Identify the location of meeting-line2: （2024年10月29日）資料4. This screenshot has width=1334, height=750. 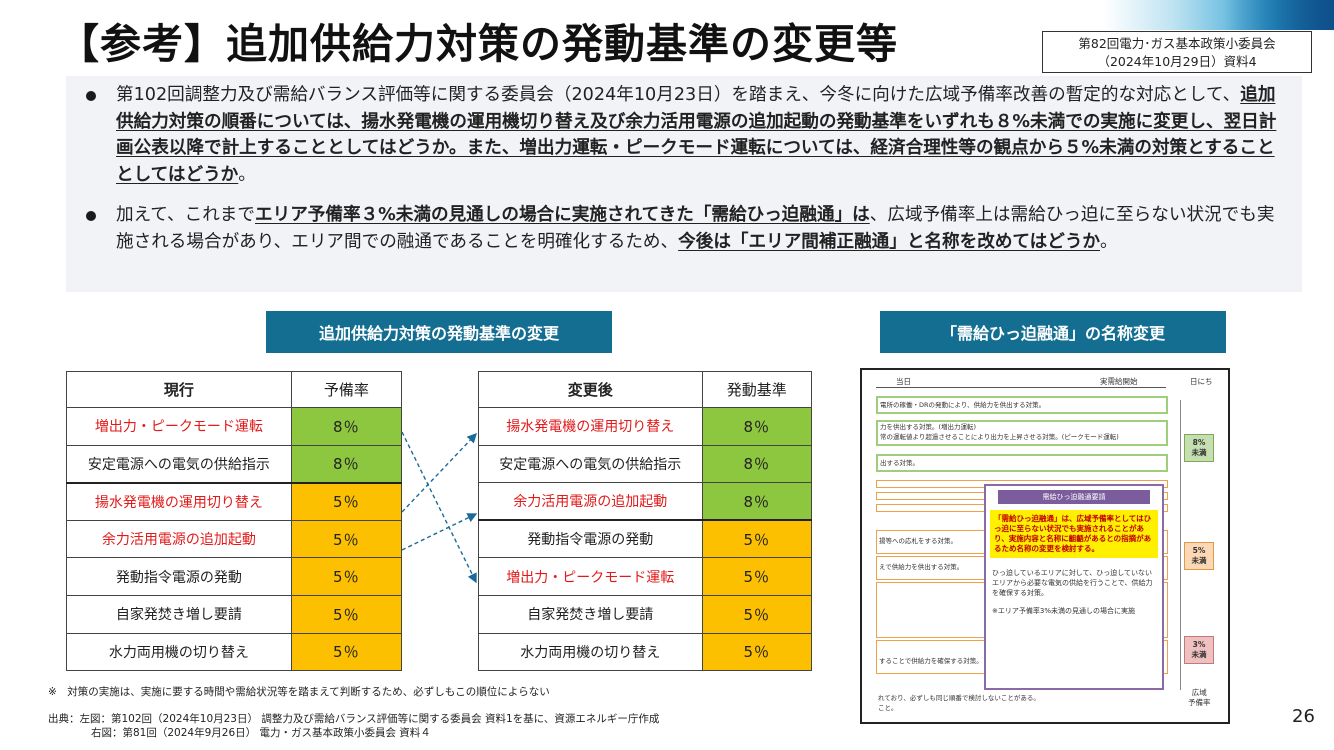
(1177, 61).